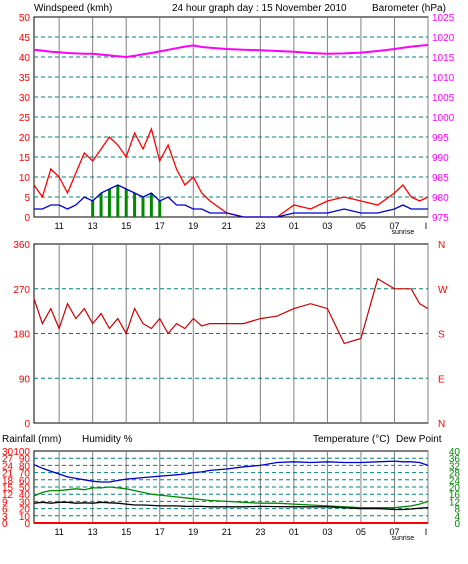  Describe the element at coordinates (440, 178) in the screenshot. I see `y-tick-label: 985` at that location.